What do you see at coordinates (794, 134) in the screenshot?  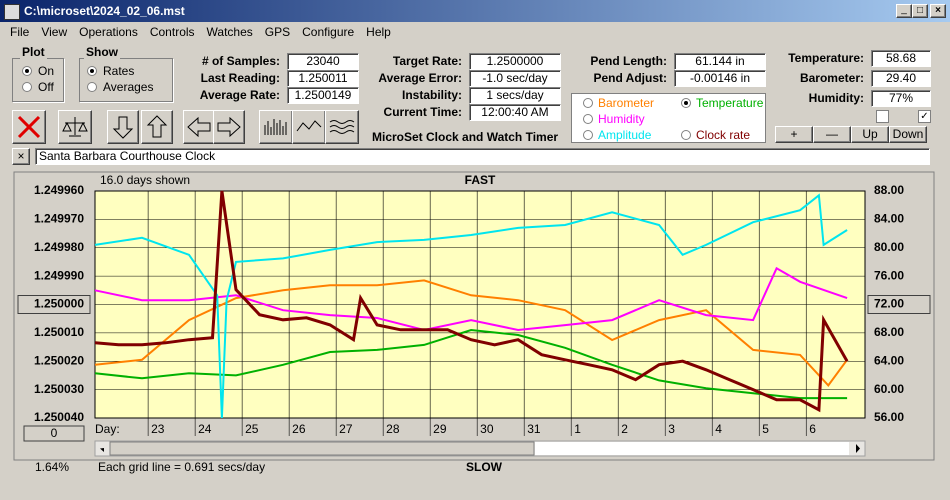 I see `button: +` at bounding box center [794, 134].